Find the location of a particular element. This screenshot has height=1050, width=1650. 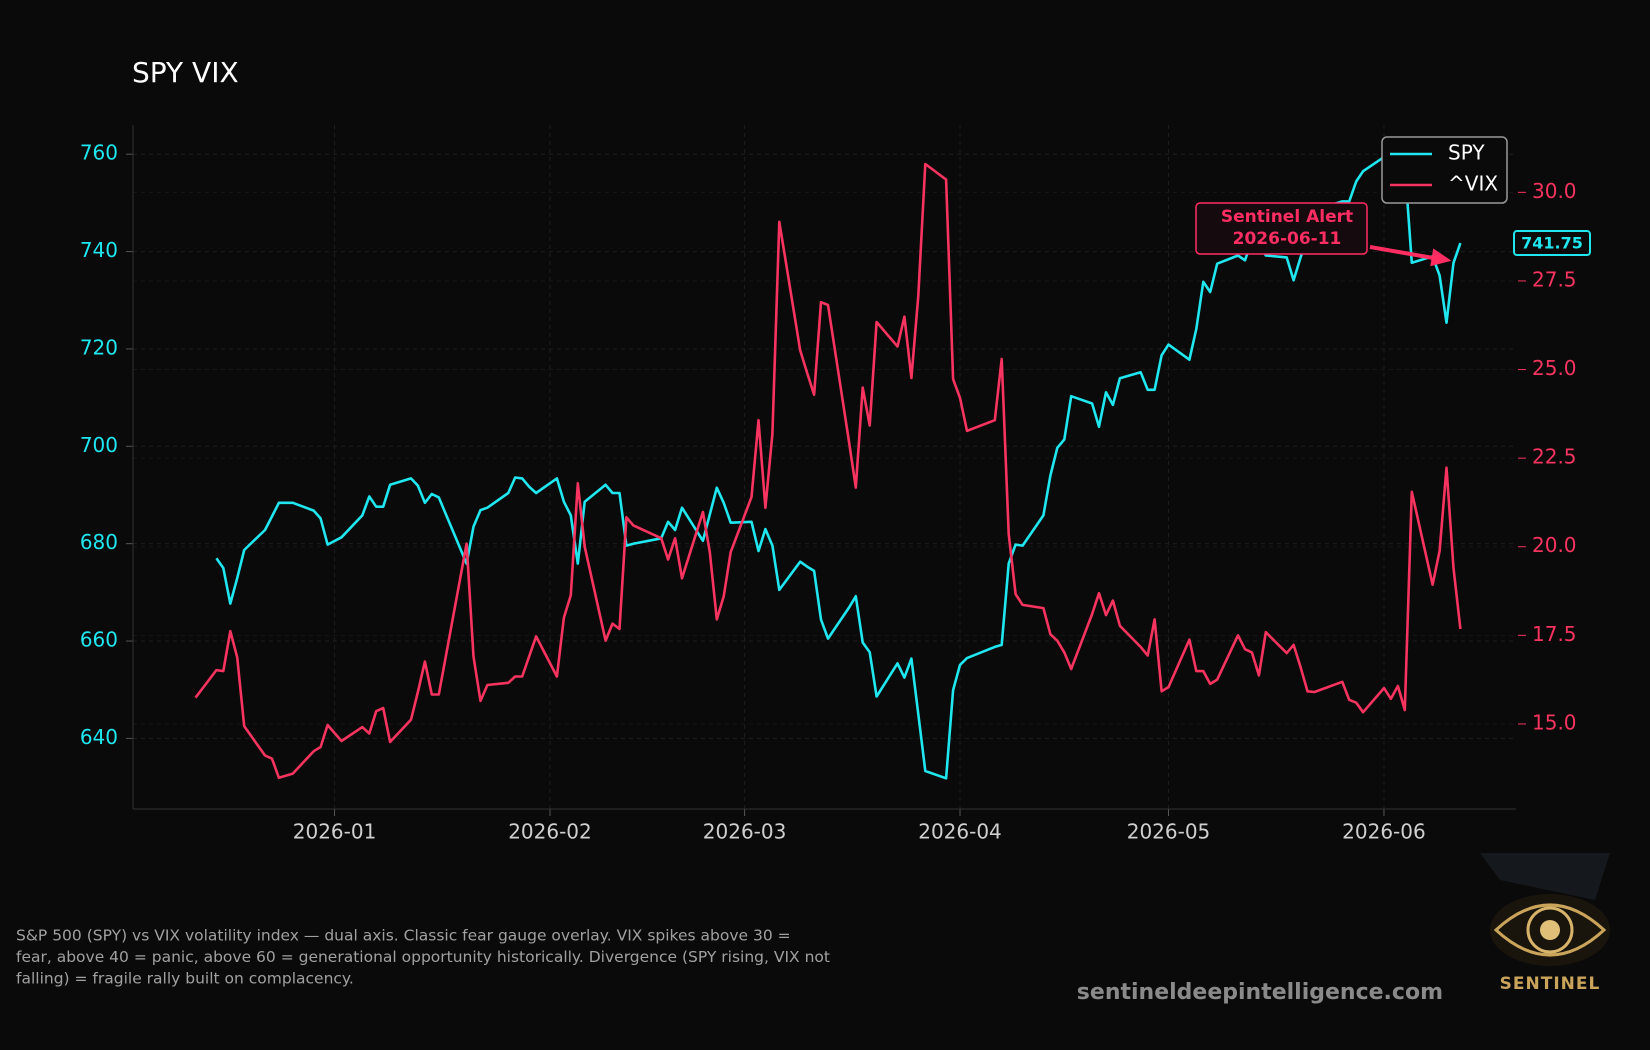

legend-label: SPY is located at coordinates (1466, 153).